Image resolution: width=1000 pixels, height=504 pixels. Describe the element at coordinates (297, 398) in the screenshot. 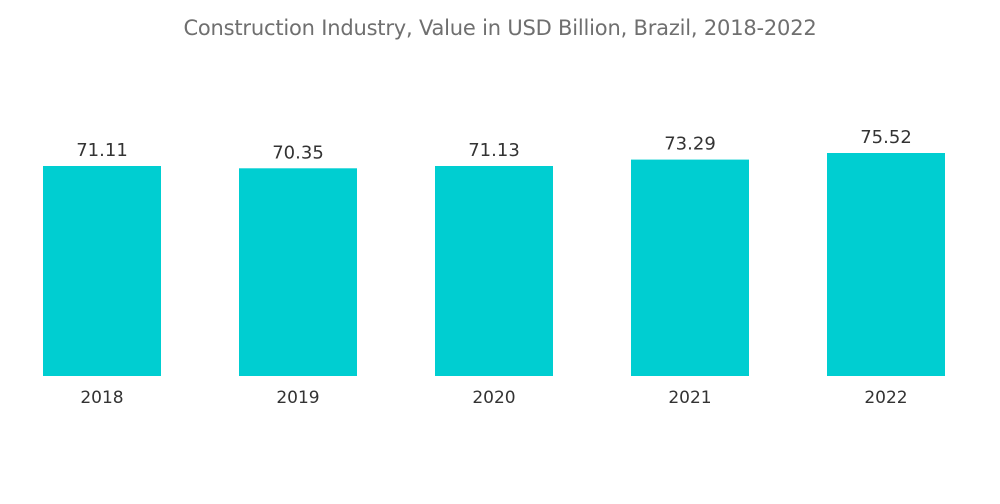

I see `x-tick-label-2019: 2019` at that location.